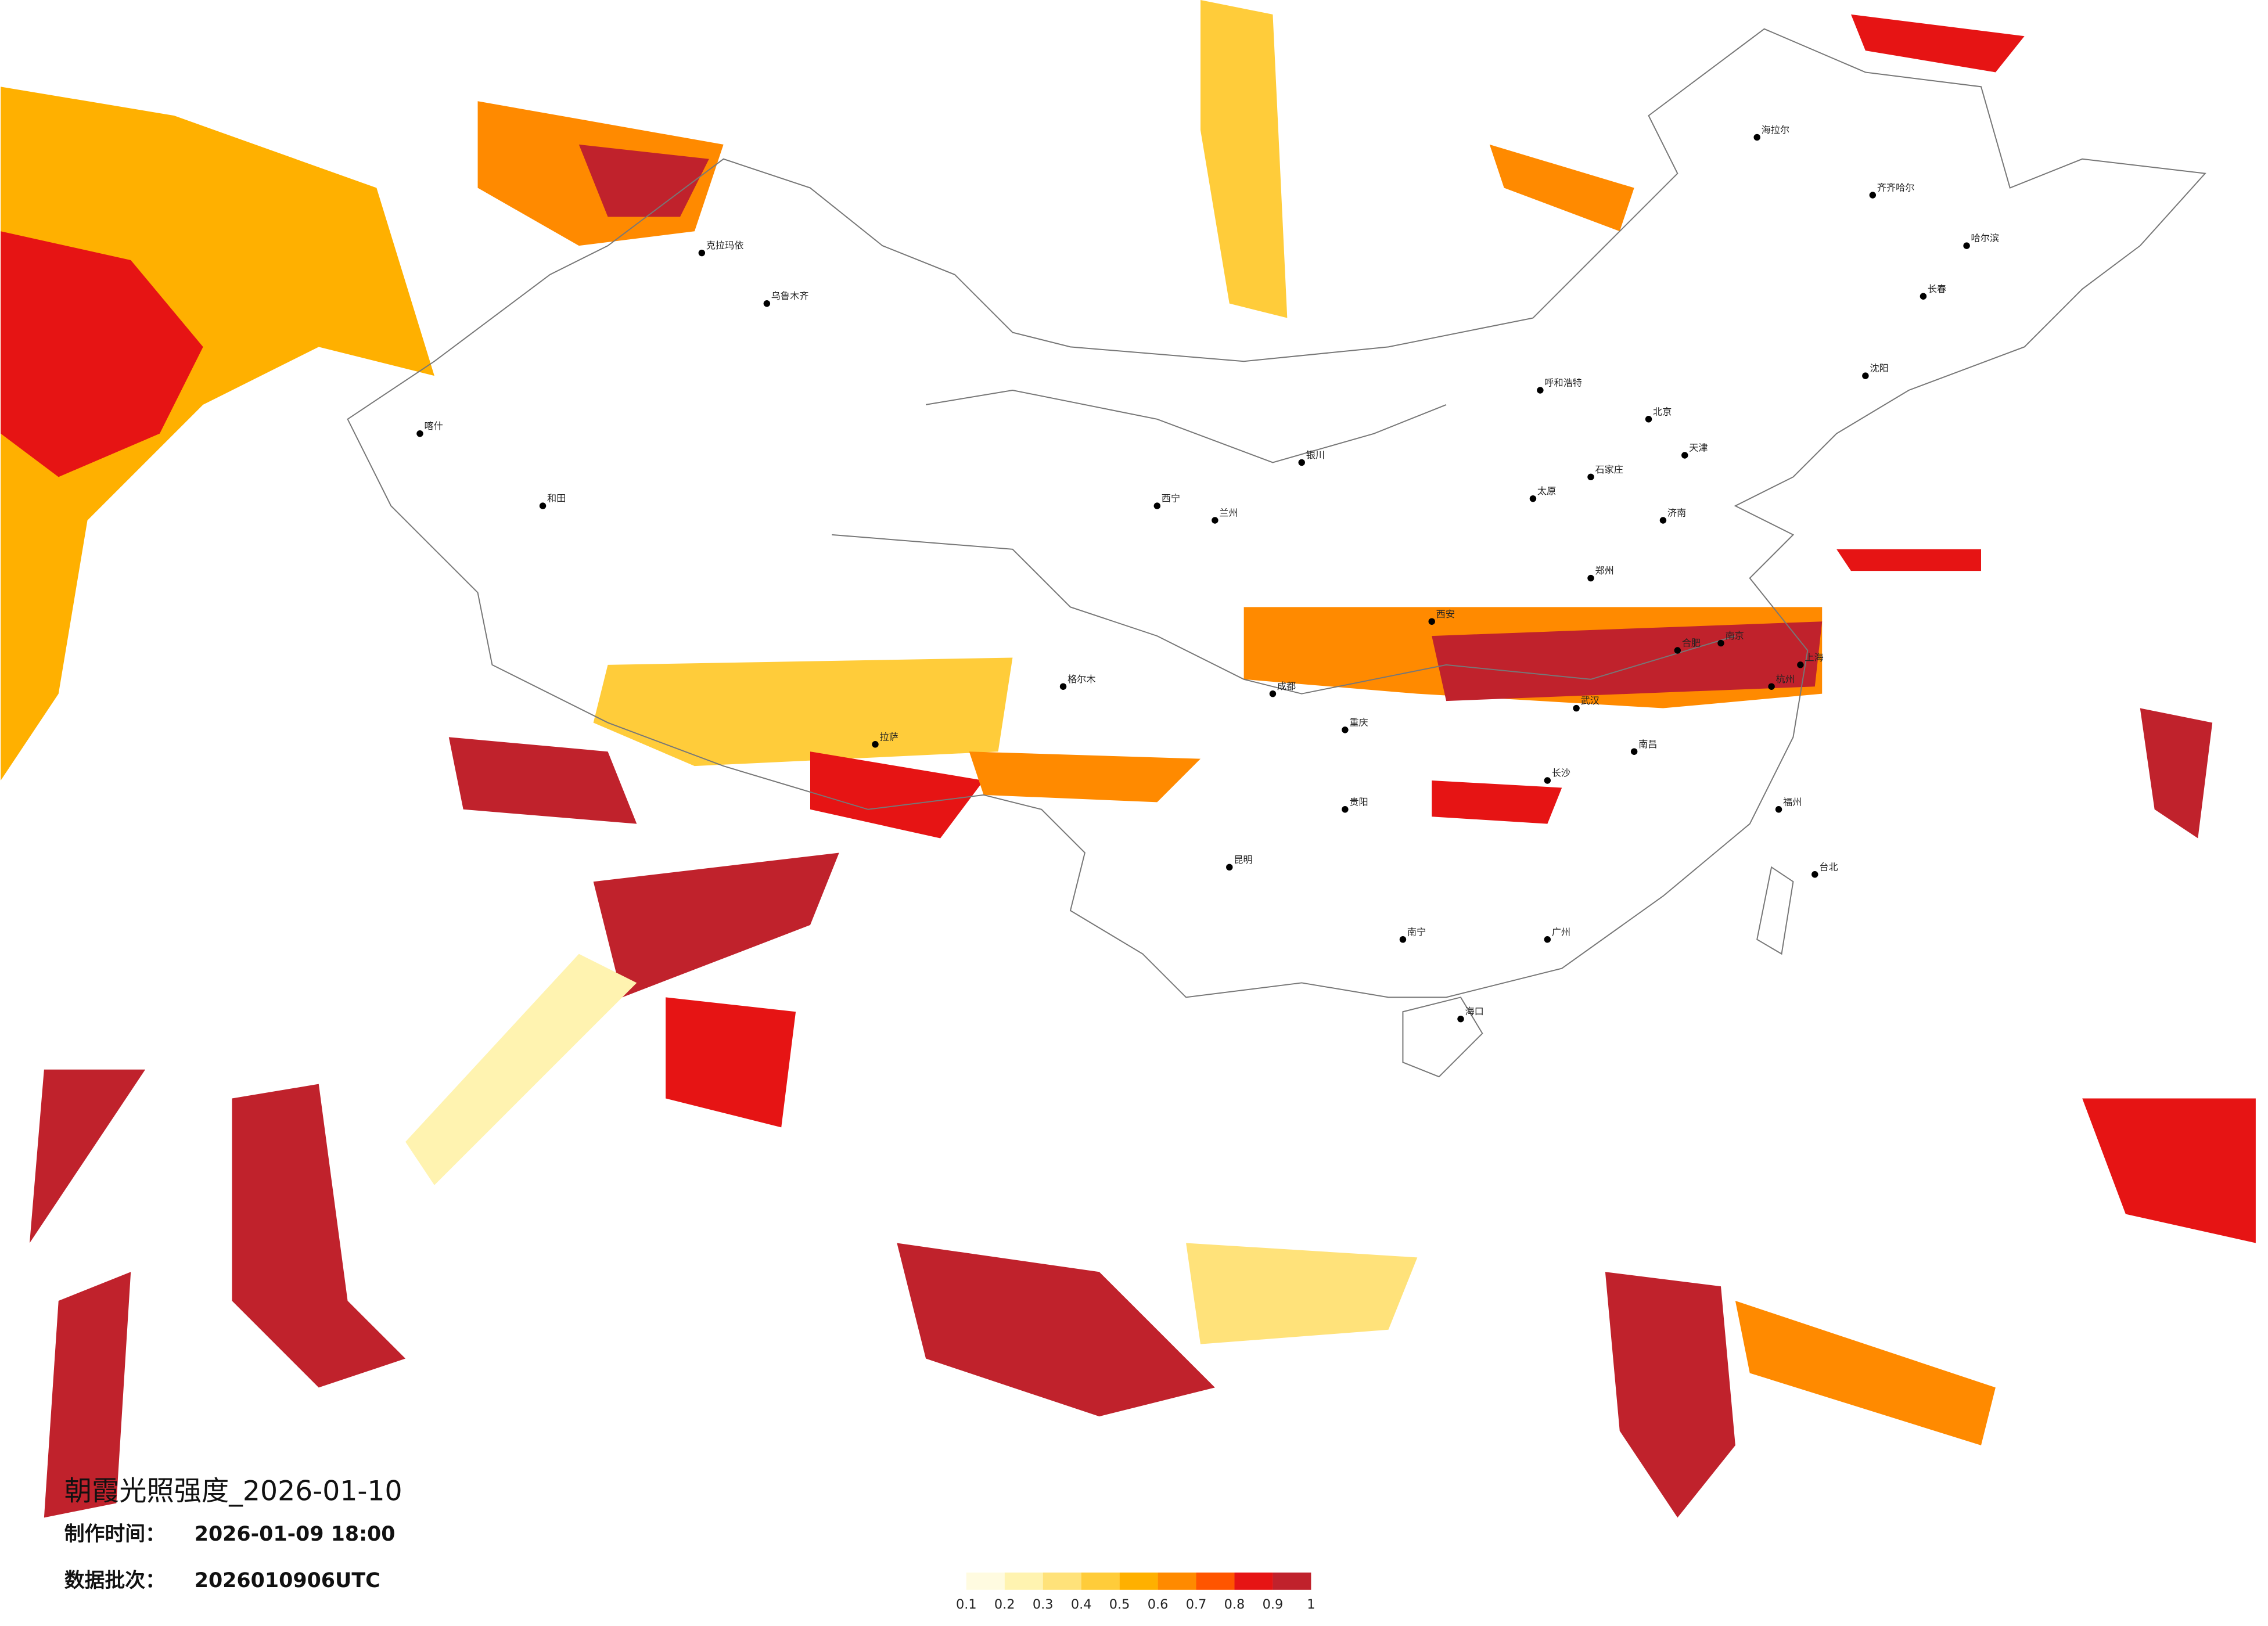 This screenshot has width=2268, height=1626. What do you see at coordinates (1234, 1604) in the screenshot?
I see `legend-label: 0.8` at bounding box center [1234, 1604].